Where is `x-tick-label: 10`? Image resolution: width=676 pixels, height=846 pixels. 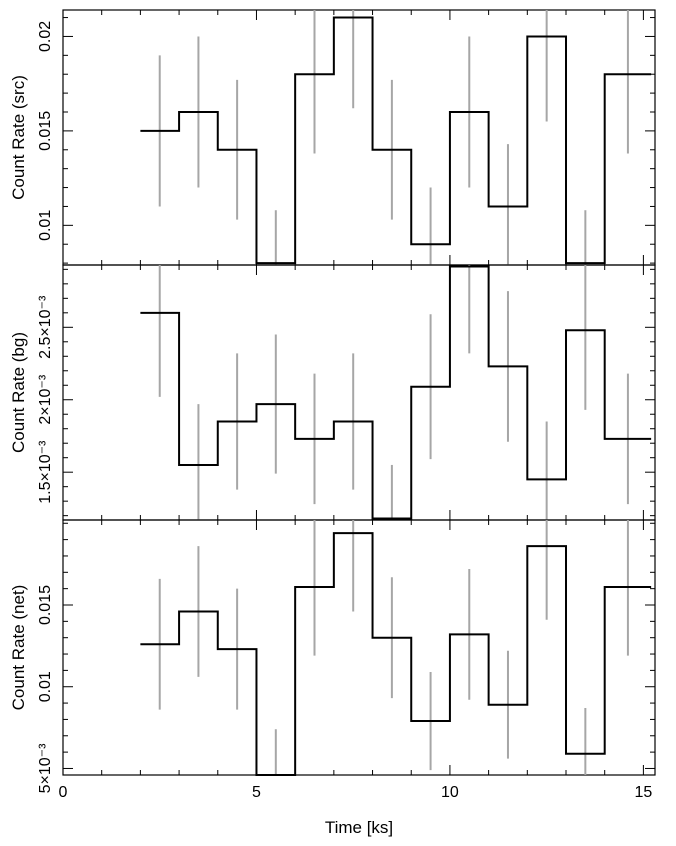 x-tick-label: 10 is located at coordinates (450, 792).